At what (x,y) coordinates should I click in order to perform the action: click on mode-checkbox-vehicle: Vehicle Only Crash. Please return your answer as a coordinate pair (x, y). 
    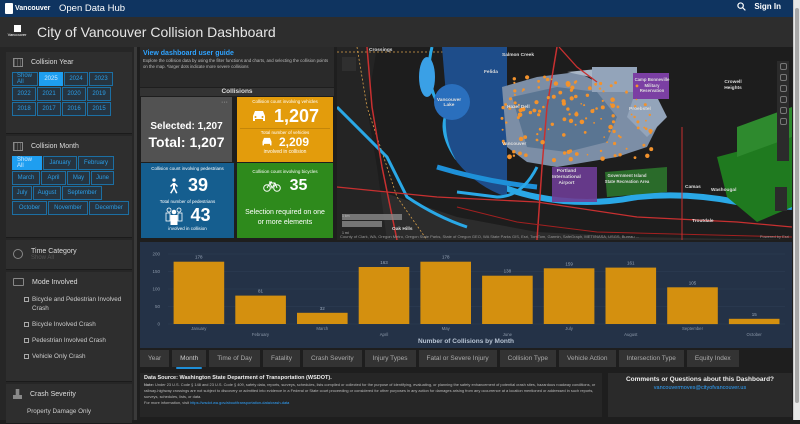
    Looking at the image, I should click on (69, 357).